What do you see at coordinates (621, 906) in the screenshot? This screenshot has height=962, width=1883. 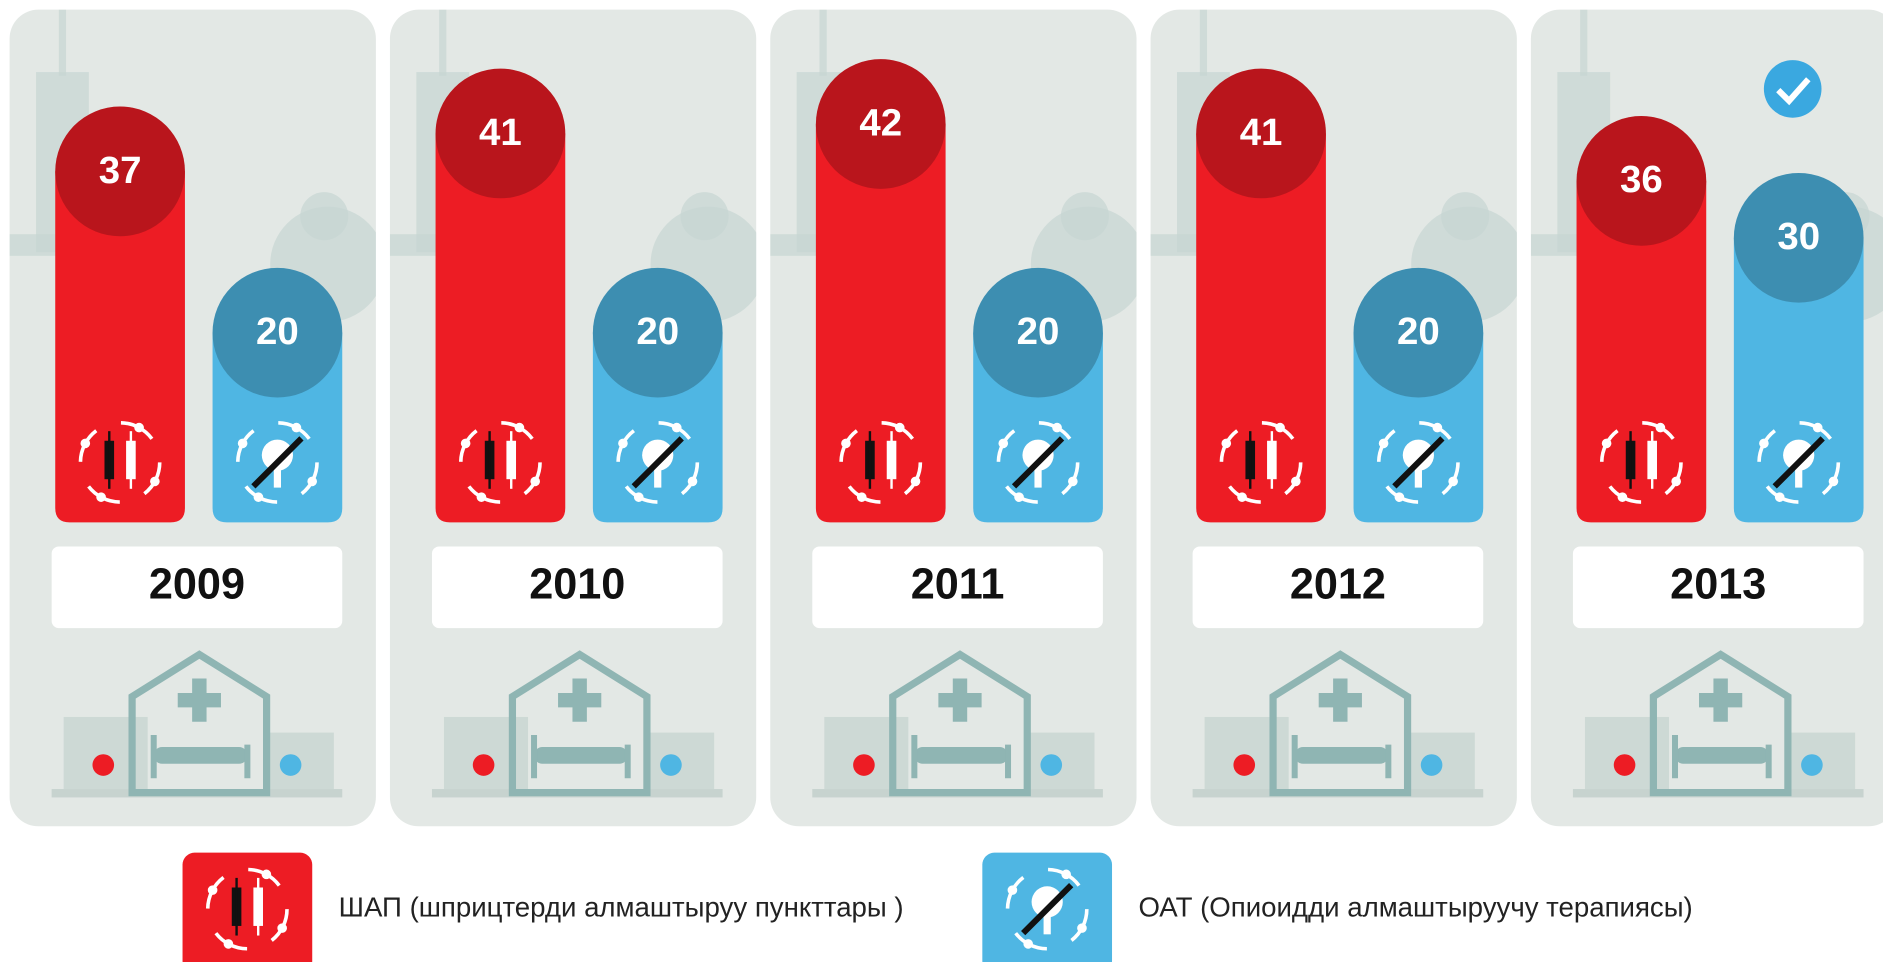 I see `legend-label: ШАП (шприцтерди алмаштыруу пункттары )` at bounding box center [621, 906].